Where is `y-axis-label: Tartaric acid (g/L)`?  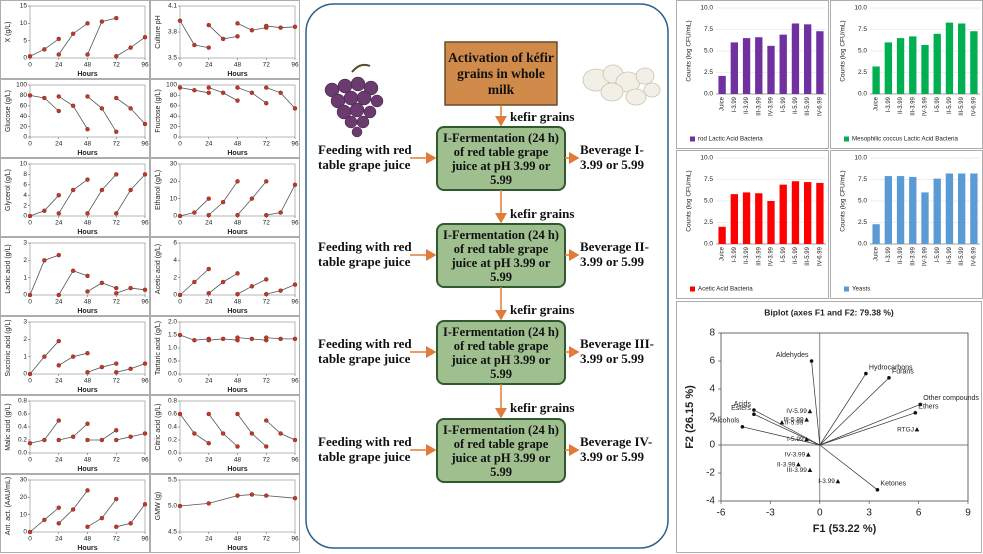 y-axis-label: Tartaric acid (g/L) is located at coordinates (158, 348).